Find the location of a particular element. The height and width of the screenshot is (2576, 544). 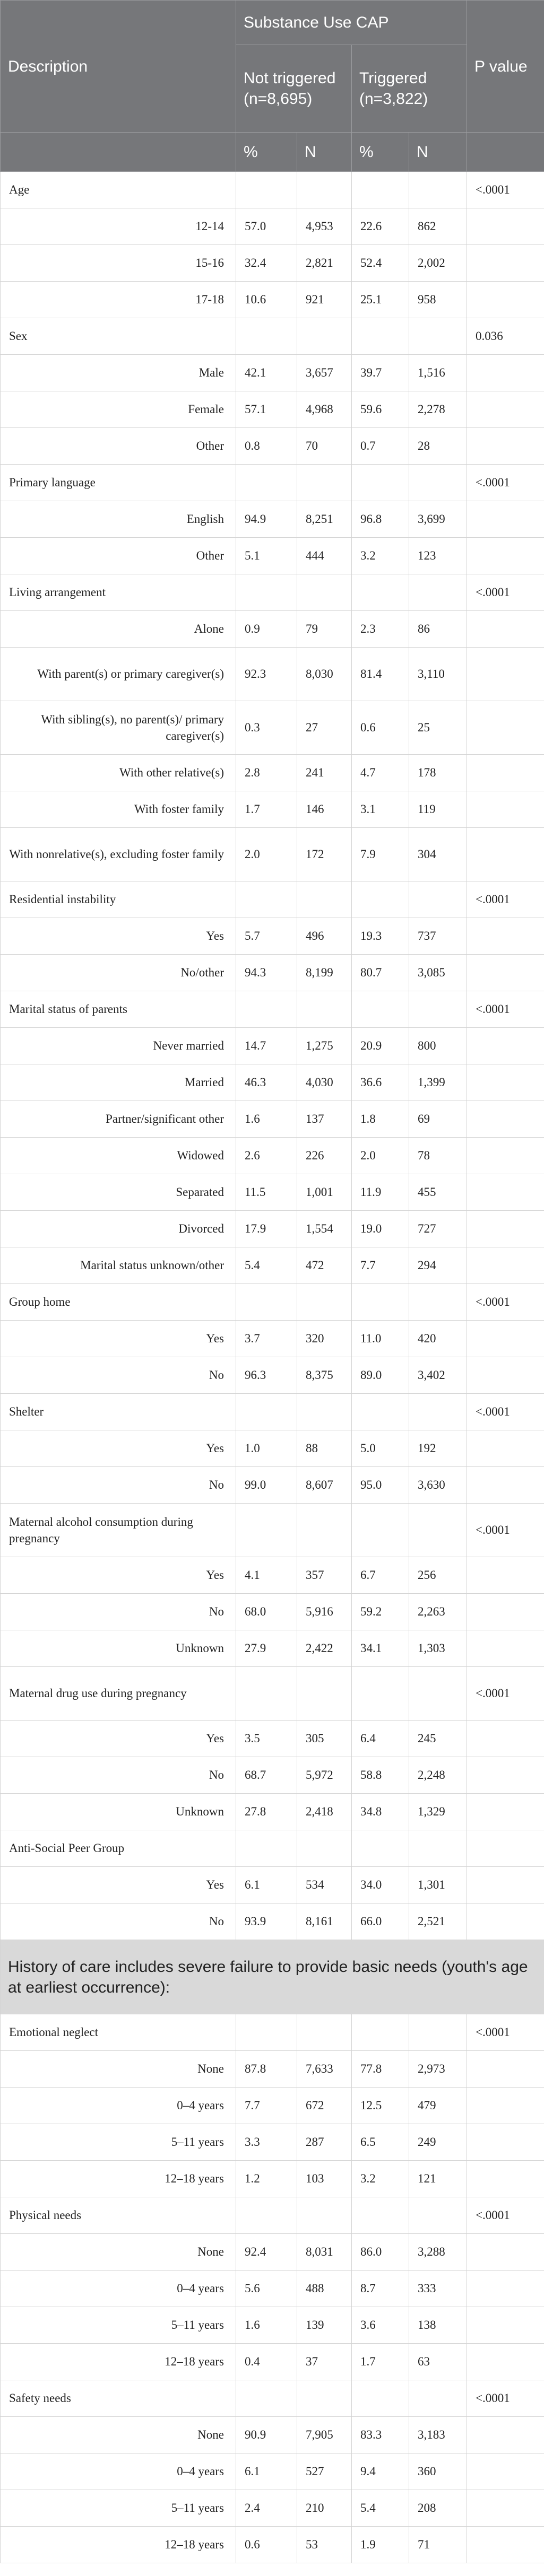

header-cell: N is located at coordinates (438, 152).